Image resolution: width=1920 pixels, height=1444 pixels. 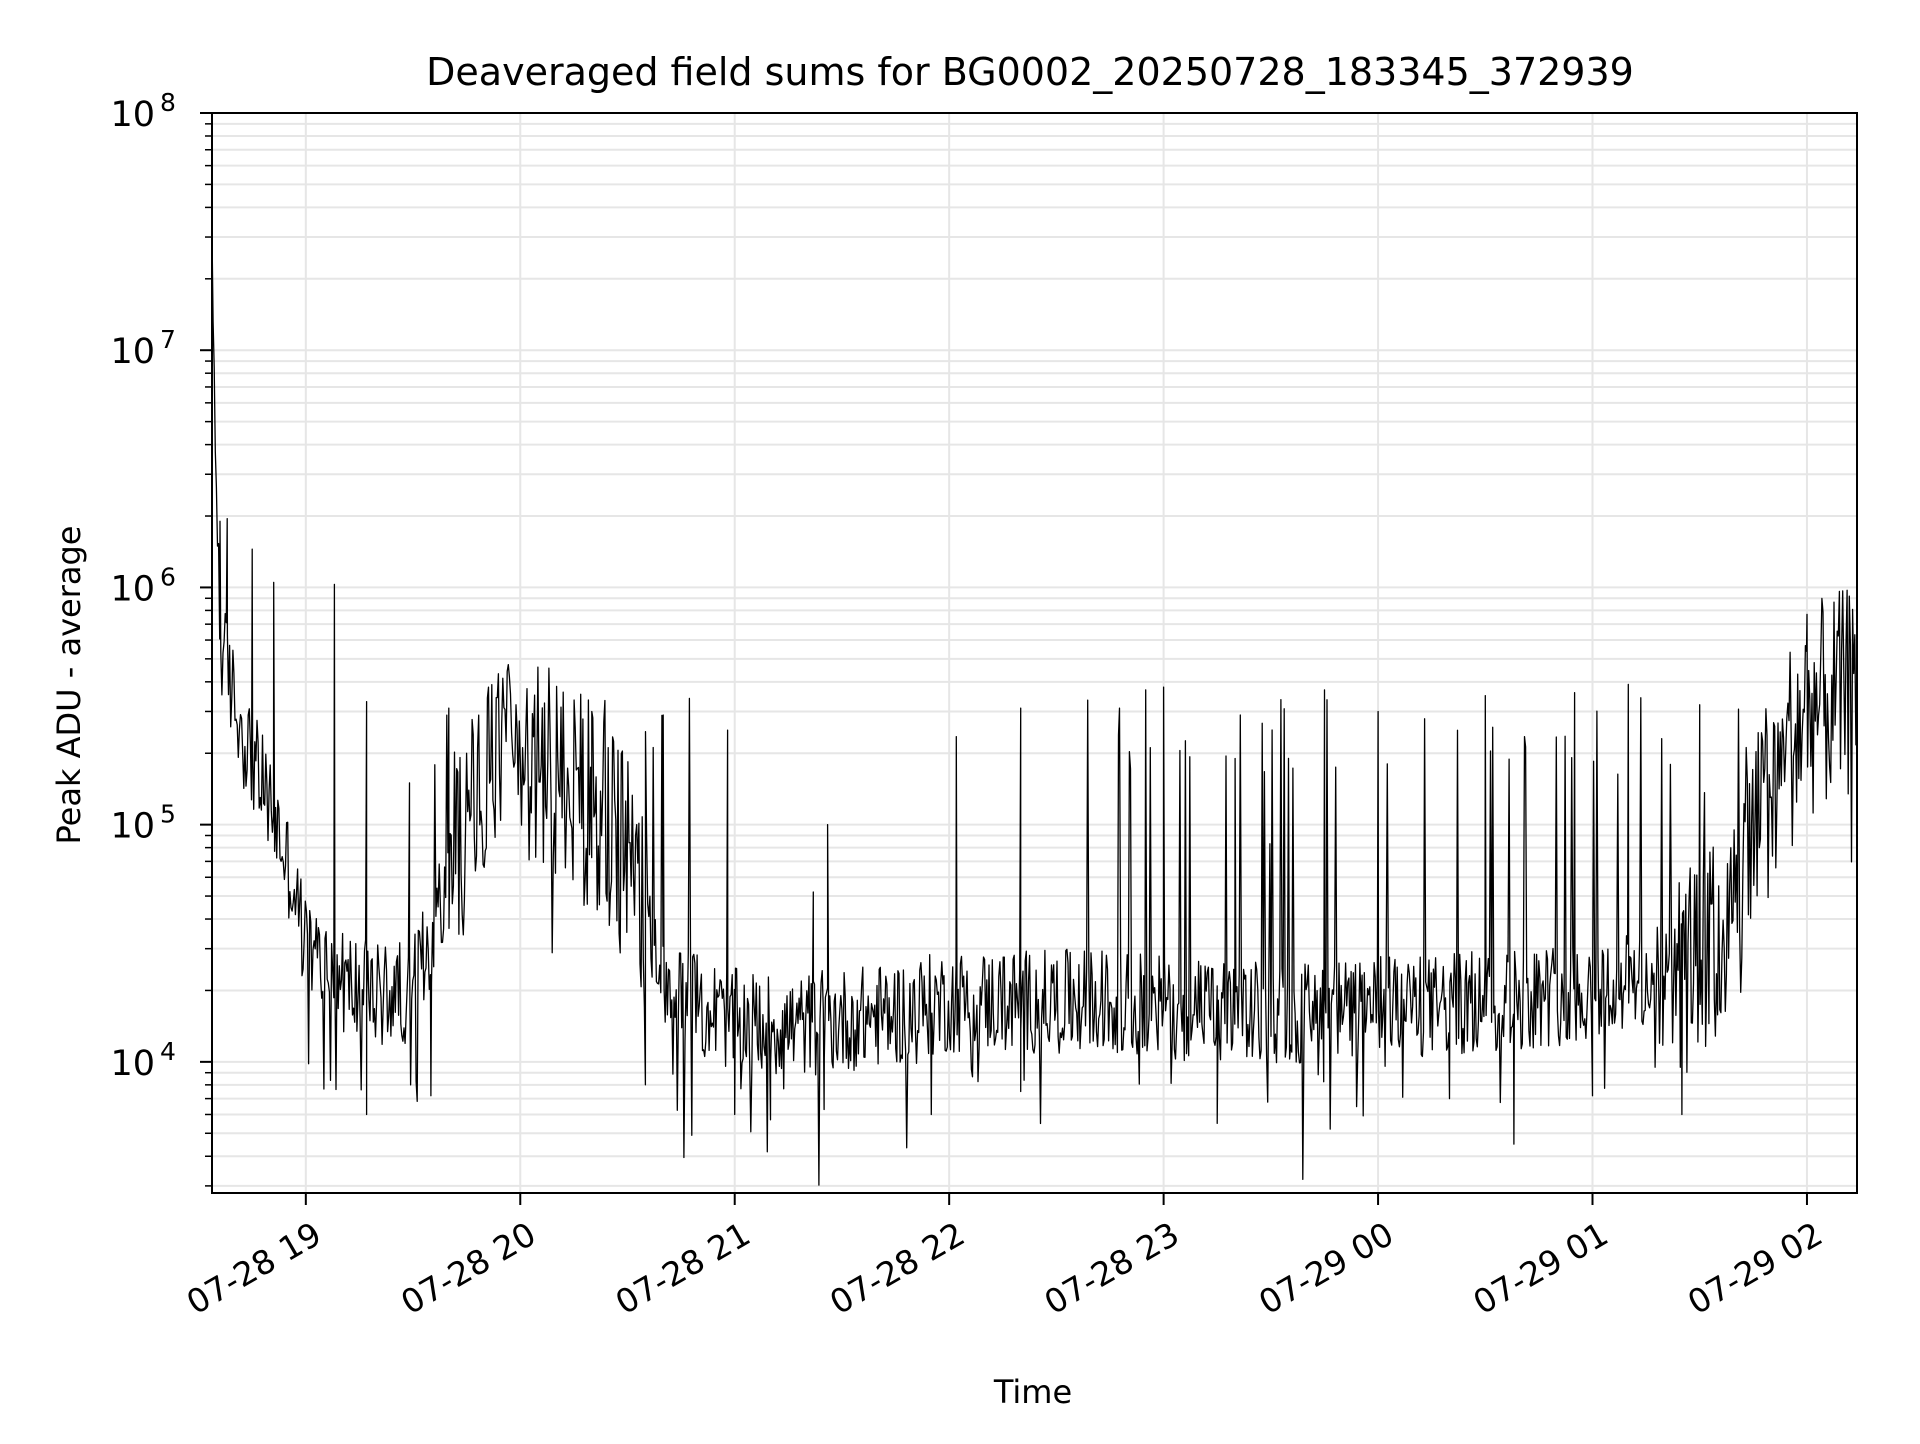 I want to click on y-tick-exponent: 8, so click(x=168, y=102).